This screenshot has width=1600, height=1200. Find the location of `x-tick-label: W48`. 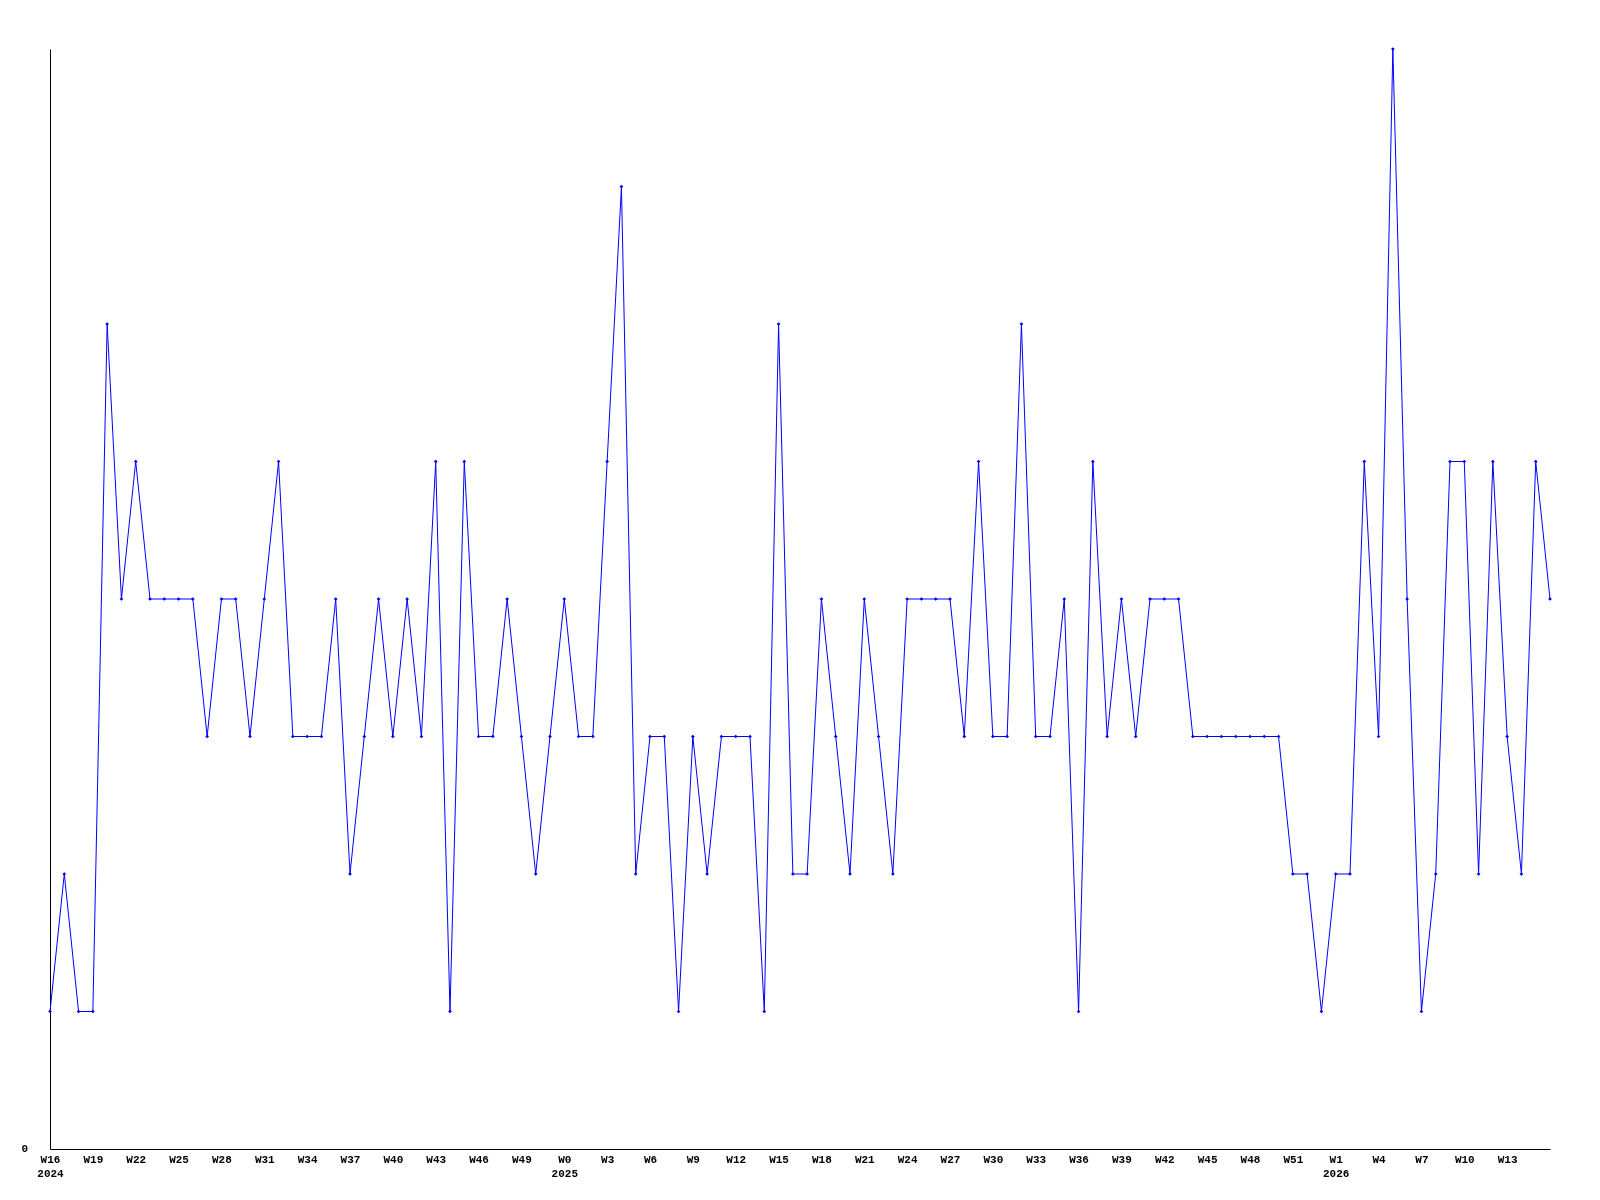

x-tick-label: W48 is located at coordinates (1250, 1159).